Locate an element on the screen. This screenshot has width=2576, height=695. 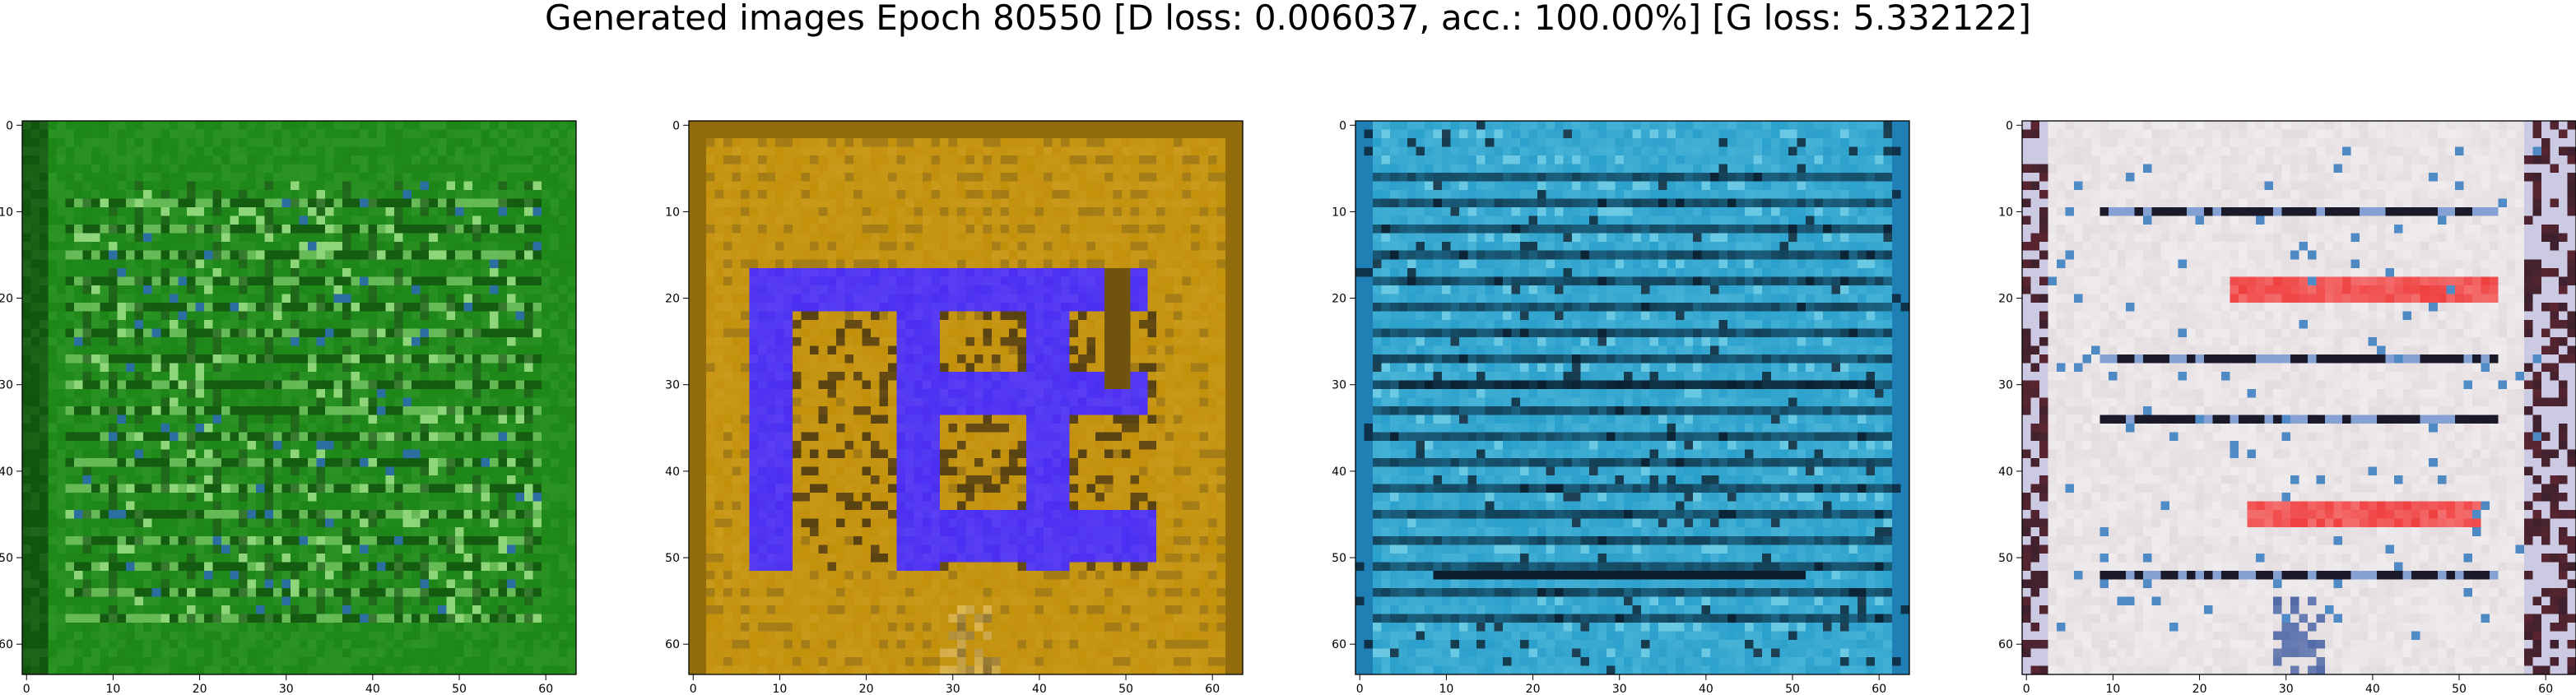
generated-image-1-ytick-label: 0 is located at coordinates (9, 125).